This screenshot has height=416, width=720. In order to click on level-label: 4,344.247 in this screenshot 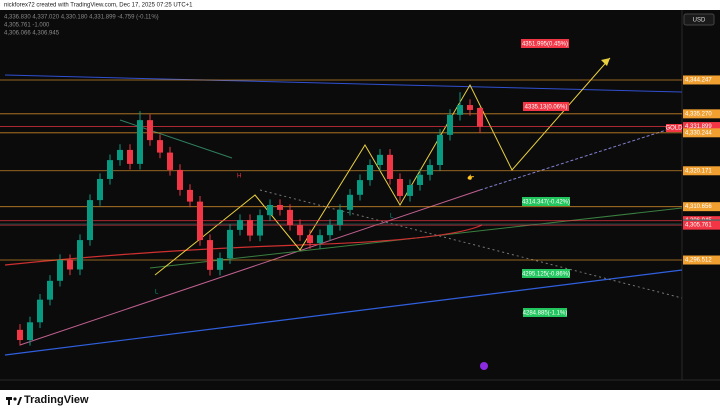, I will do `click(698, 81)`.